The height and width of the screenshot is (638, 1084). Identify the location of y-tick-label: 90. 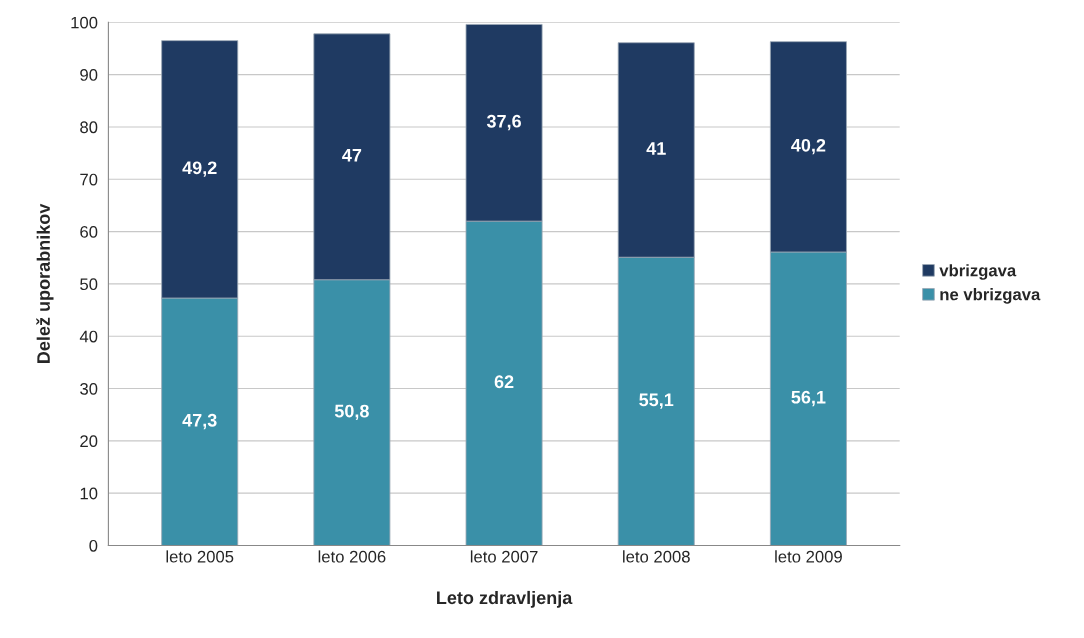
(89, 75).